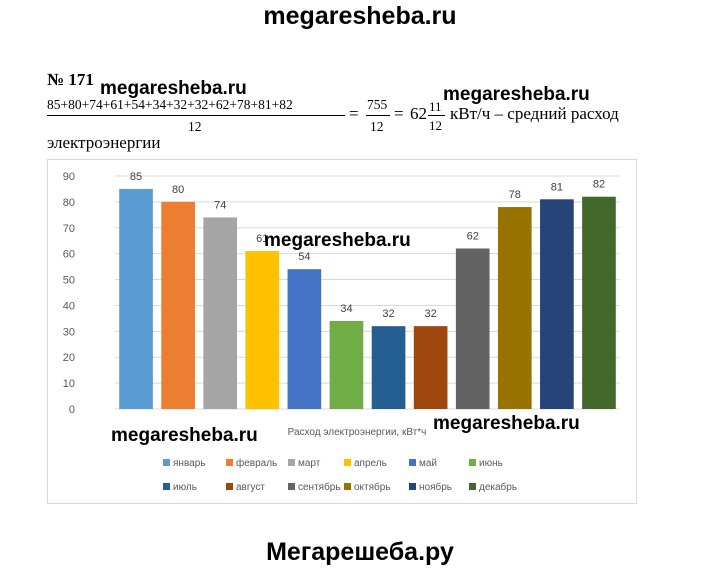 The width and height of the screenshot is (720, 574). I want to click on mixed-whole: 62, so click(418, 113).